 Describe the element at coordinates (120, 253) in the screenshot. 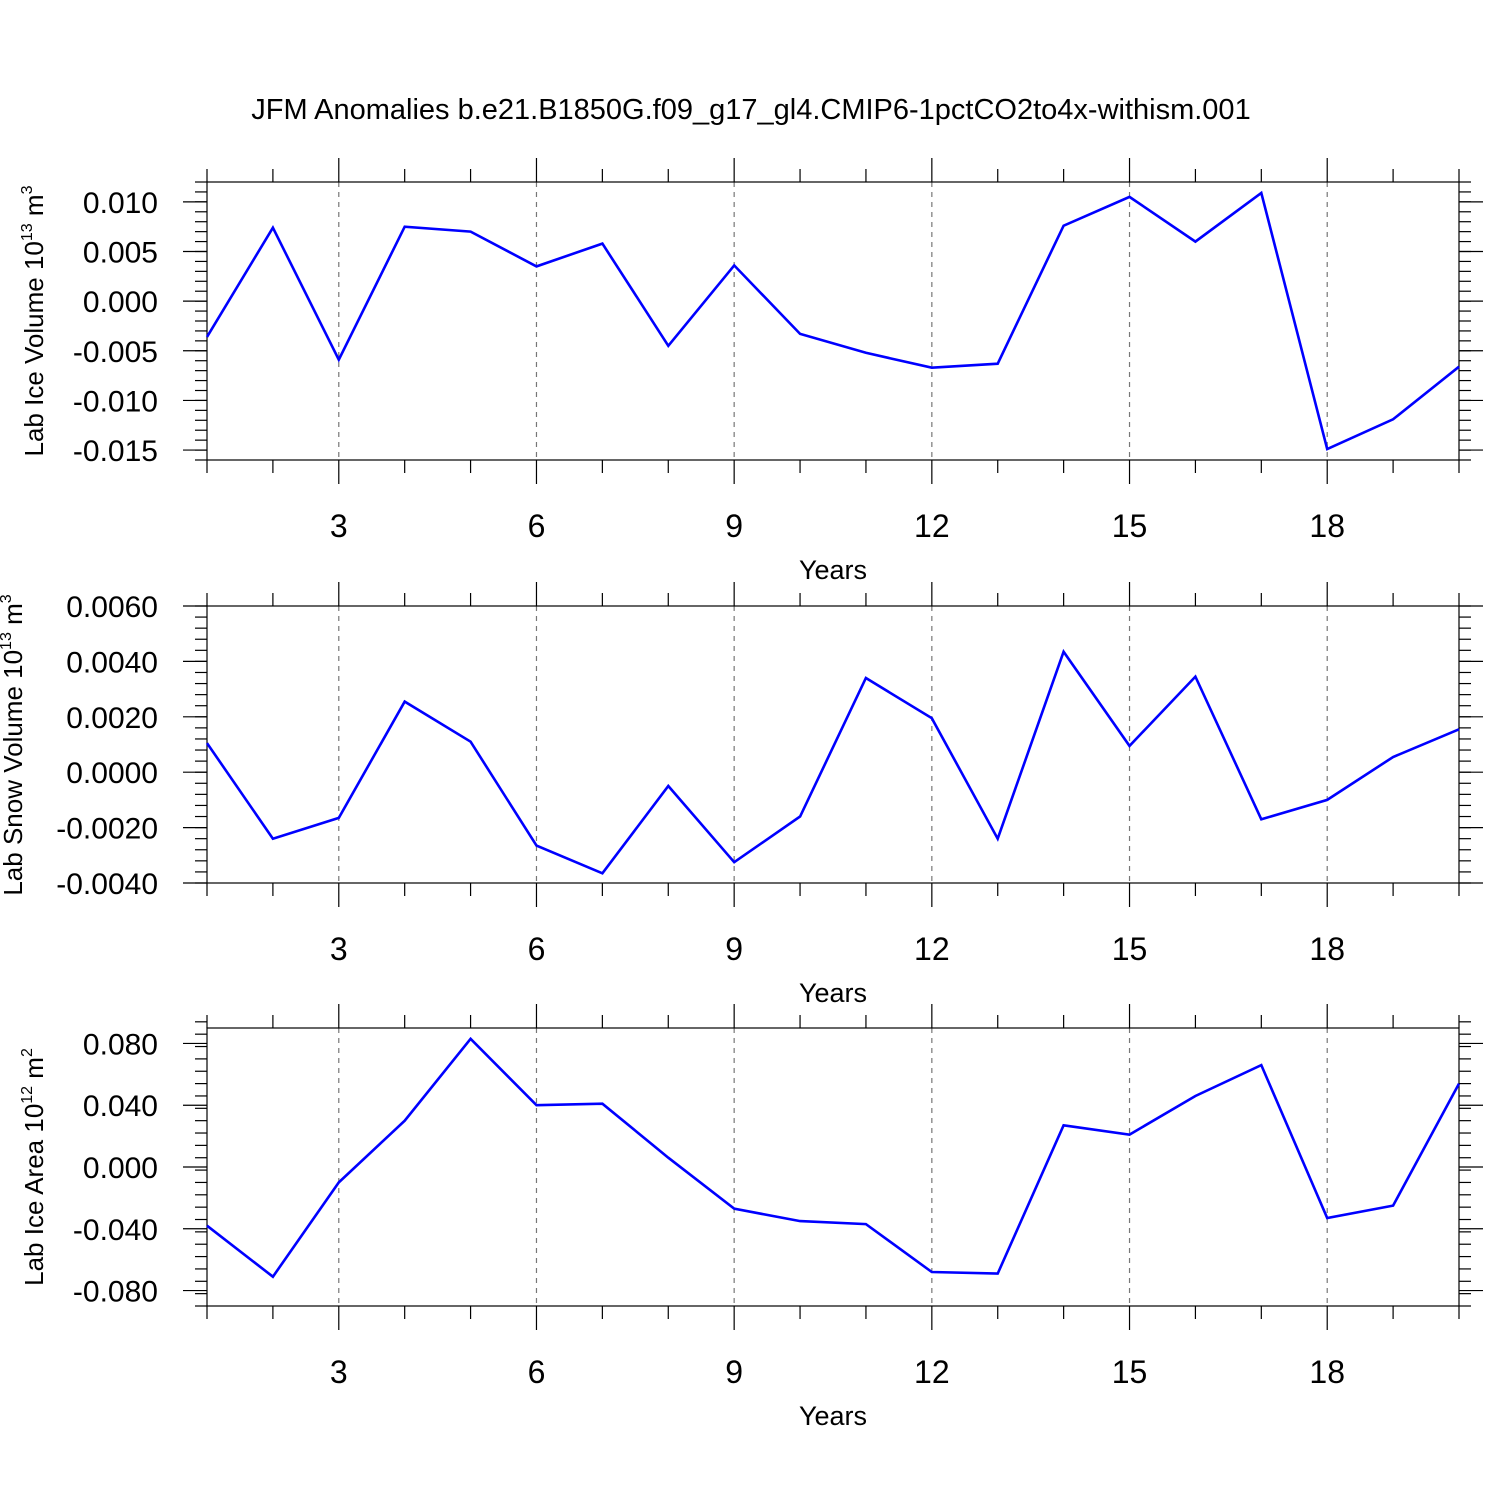

I see `y-tick-label: 0.005` at that location.